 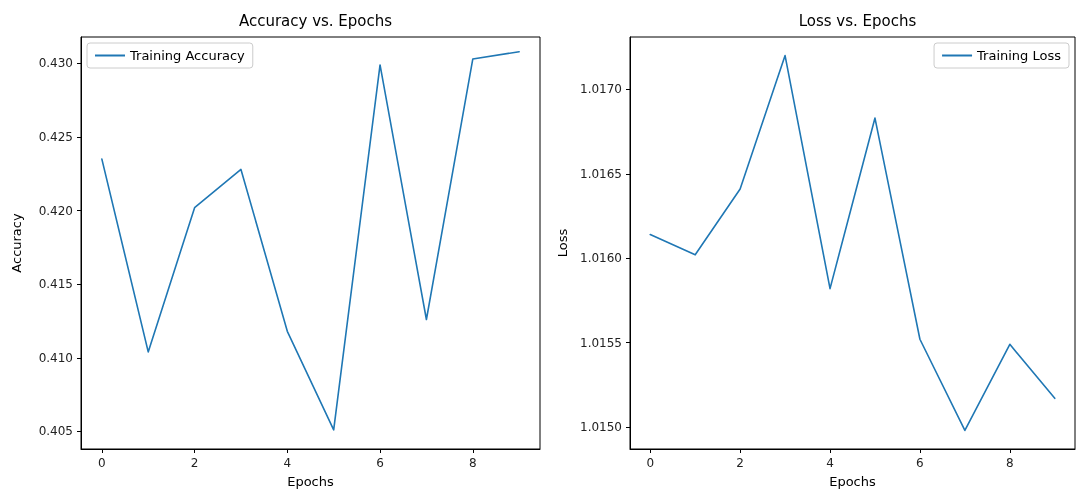 What do you see at coordinates (857, 20) in the screenshot?
I see `chart-title: Loss vs. Epochs` at bounding box center [857, 20].